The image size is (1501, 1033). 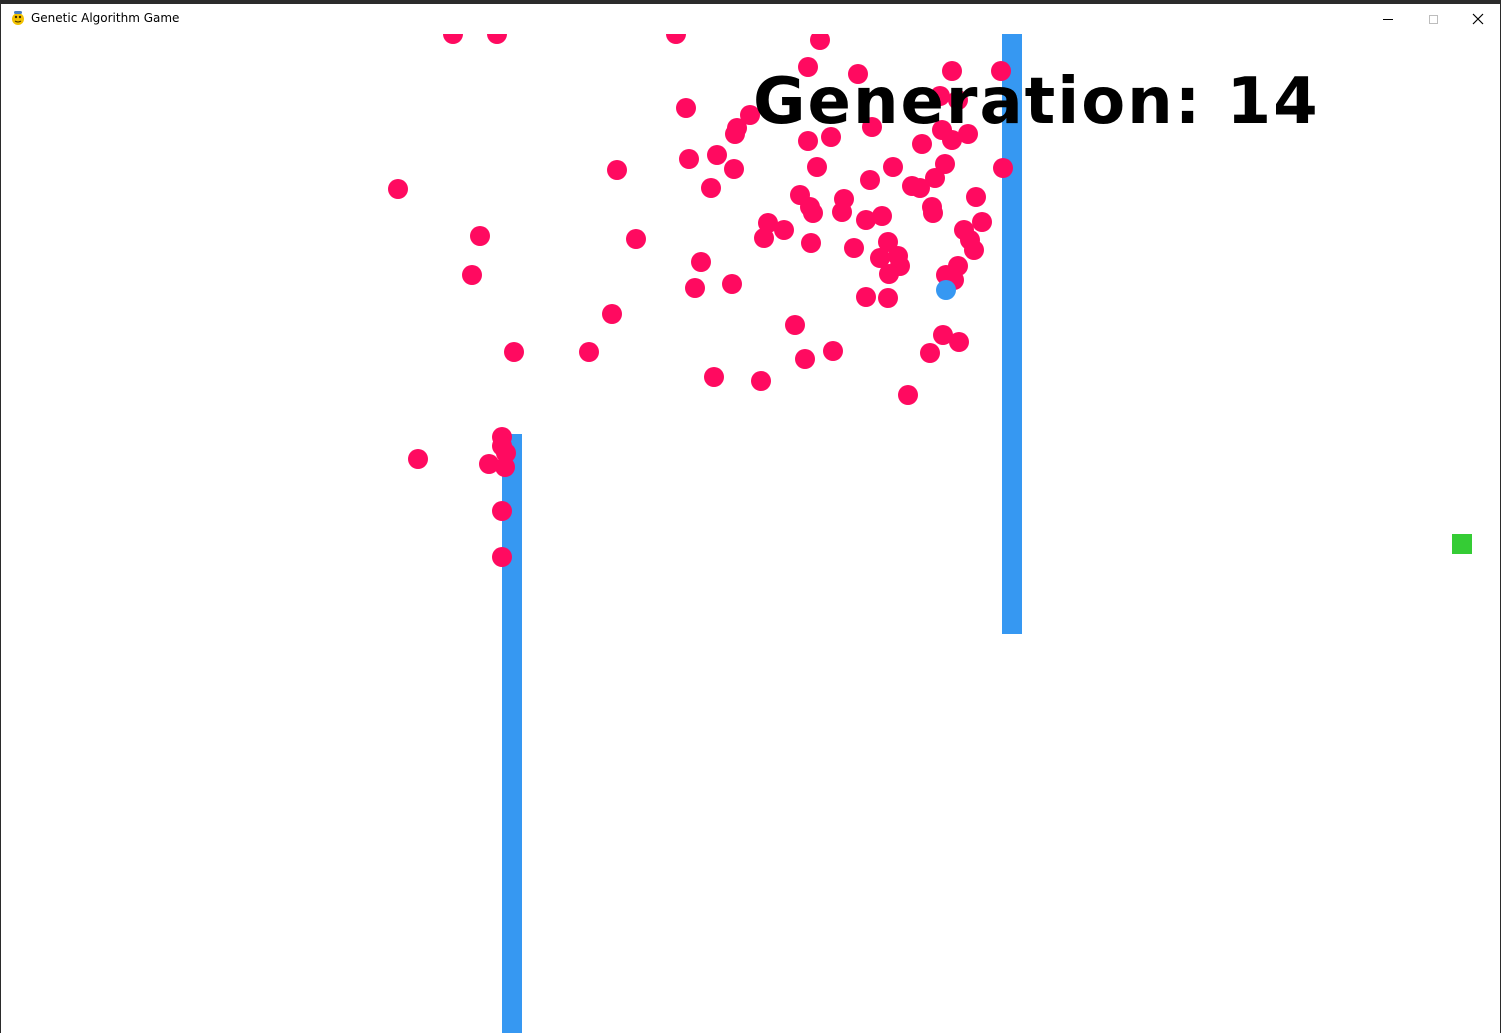 I want to click on window-title: Genetic Algorithm Game, so click(x=105, y=18).